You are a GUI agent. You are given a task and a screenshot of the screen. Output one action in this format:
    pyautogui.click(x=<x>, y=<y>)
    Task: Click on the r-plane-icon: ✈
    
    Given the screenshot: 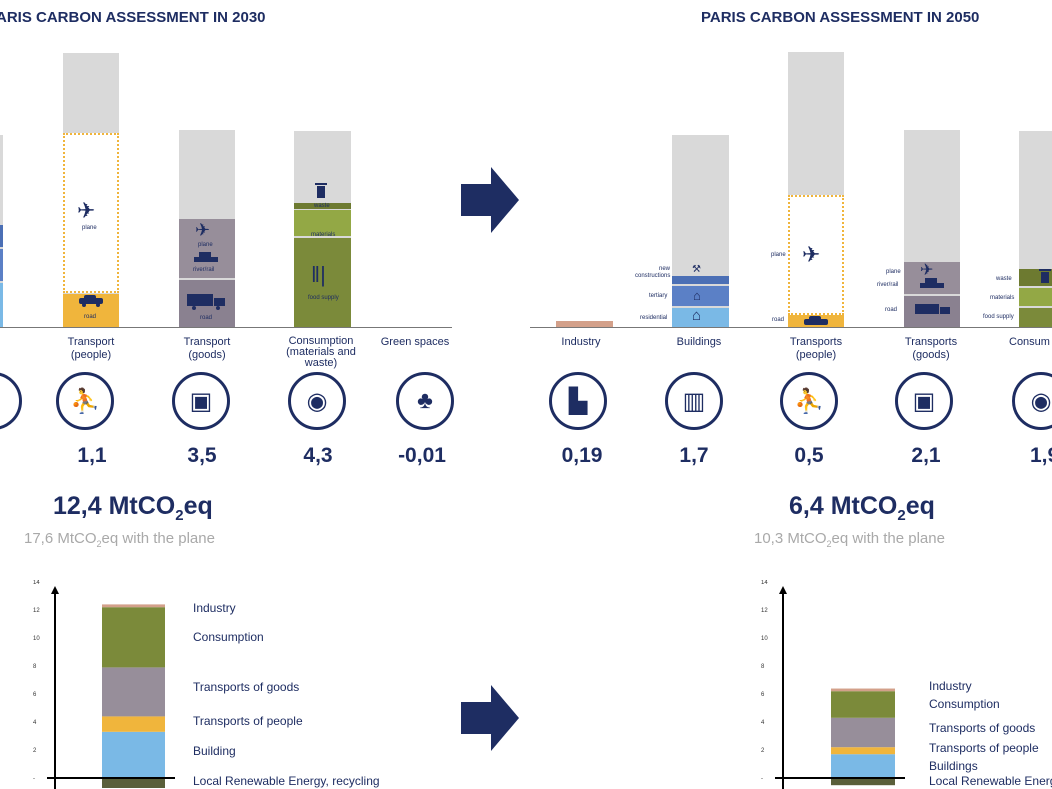 What is the action you would take?
    pyautogui.click(x=811, y=254)
    